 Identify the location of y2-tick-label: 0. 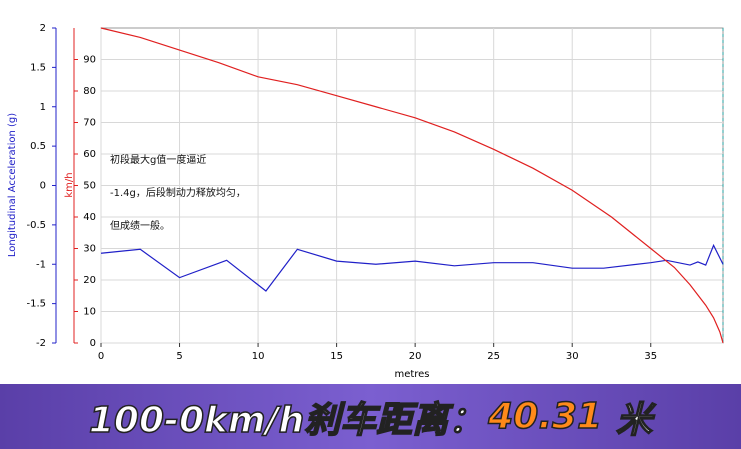
(93, 343).